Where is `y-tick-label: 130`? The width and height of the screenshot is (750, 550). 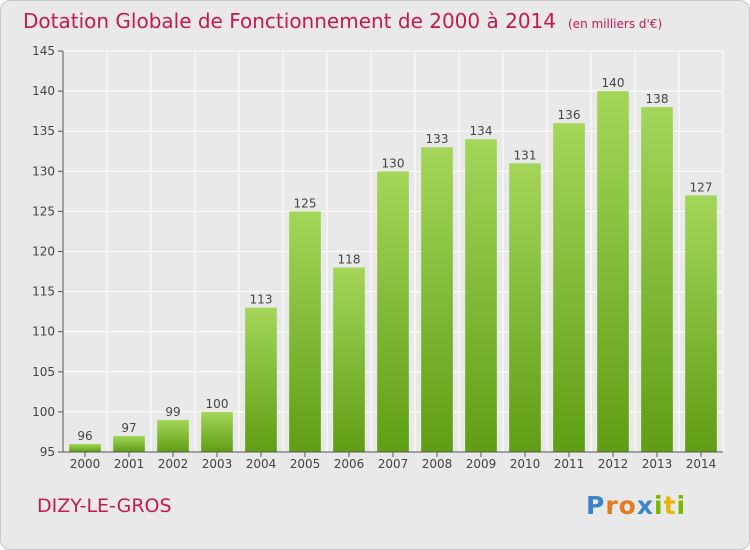 y-tick-label: 130 is located at coordinates (43, 171).